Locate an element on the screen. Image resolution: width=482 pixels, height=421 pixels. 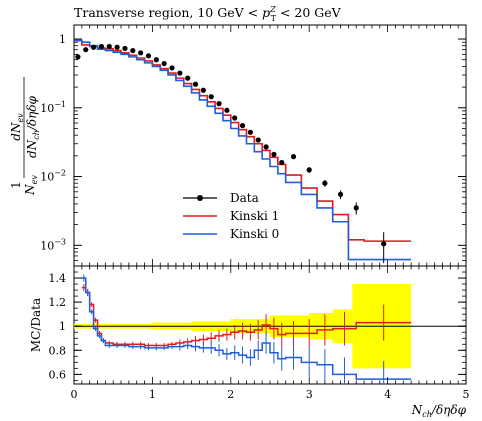
ratio-ytick-label: 1 is located at coordinates (62, 326).